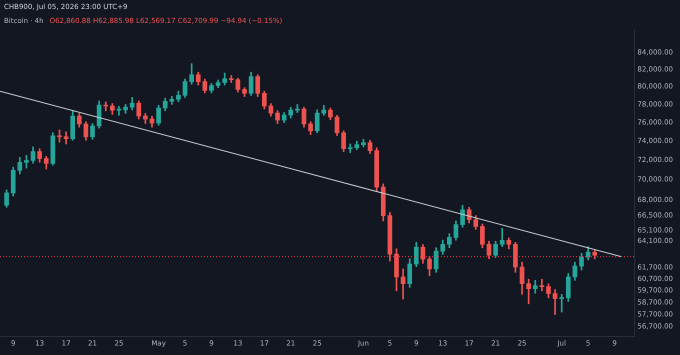 This screenshot has height=355, width=680. I want to click on candlestick, so click(59, 136).